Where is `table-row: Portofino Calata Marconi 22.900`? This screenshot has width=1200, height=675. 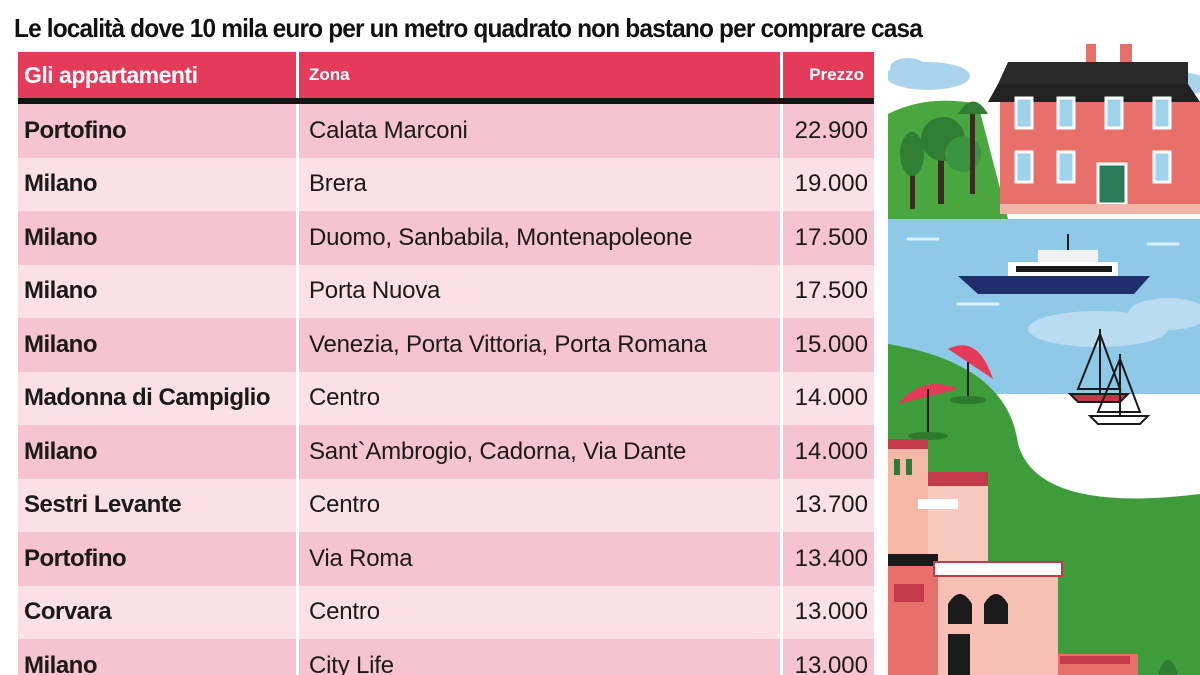
table-row: Portofino Calata Marconi 22.900 is located at coordinates (446, 131).